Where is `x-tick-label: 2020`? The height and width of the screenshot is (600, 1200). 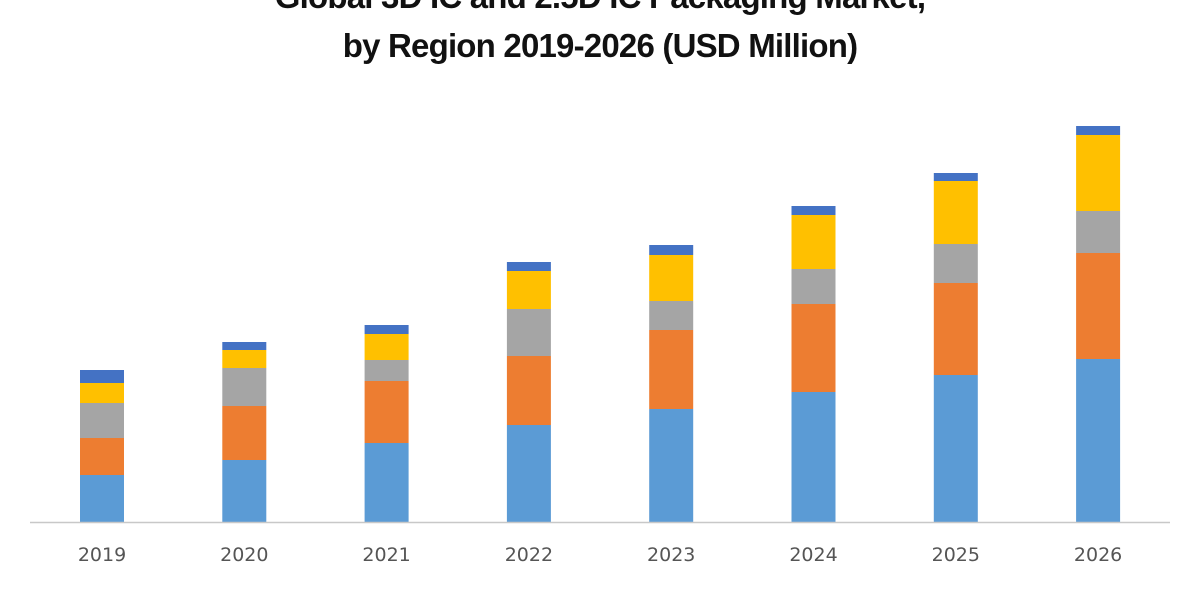
x-tick-label: 2020 is located at coordinates (244, 555).